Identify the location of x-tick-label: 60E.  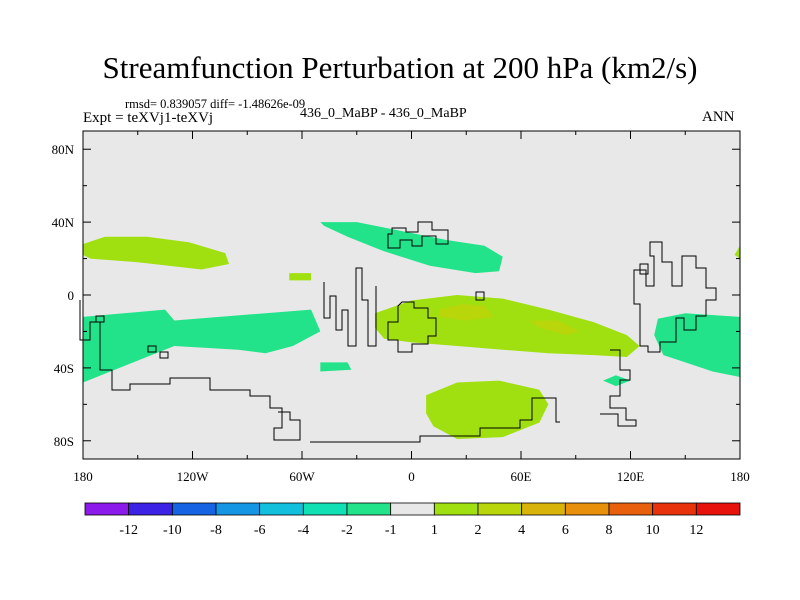
(521, 476).